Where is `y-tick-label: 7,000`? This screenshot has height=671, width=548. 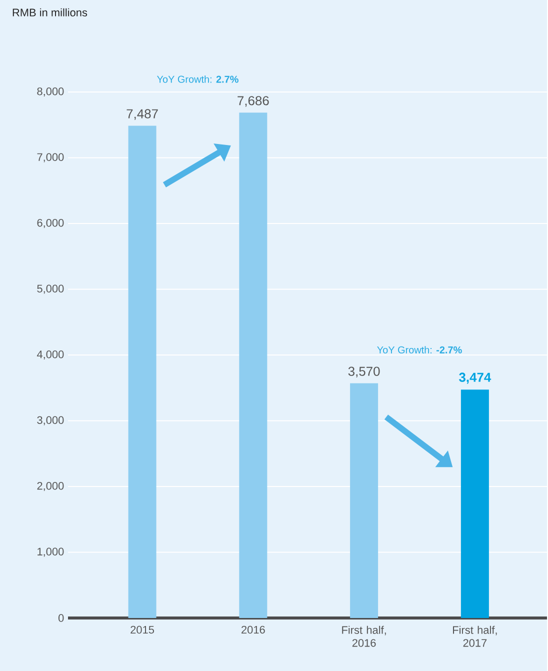
y-tick-label: 7,000 is located at coordinates (50, 157).